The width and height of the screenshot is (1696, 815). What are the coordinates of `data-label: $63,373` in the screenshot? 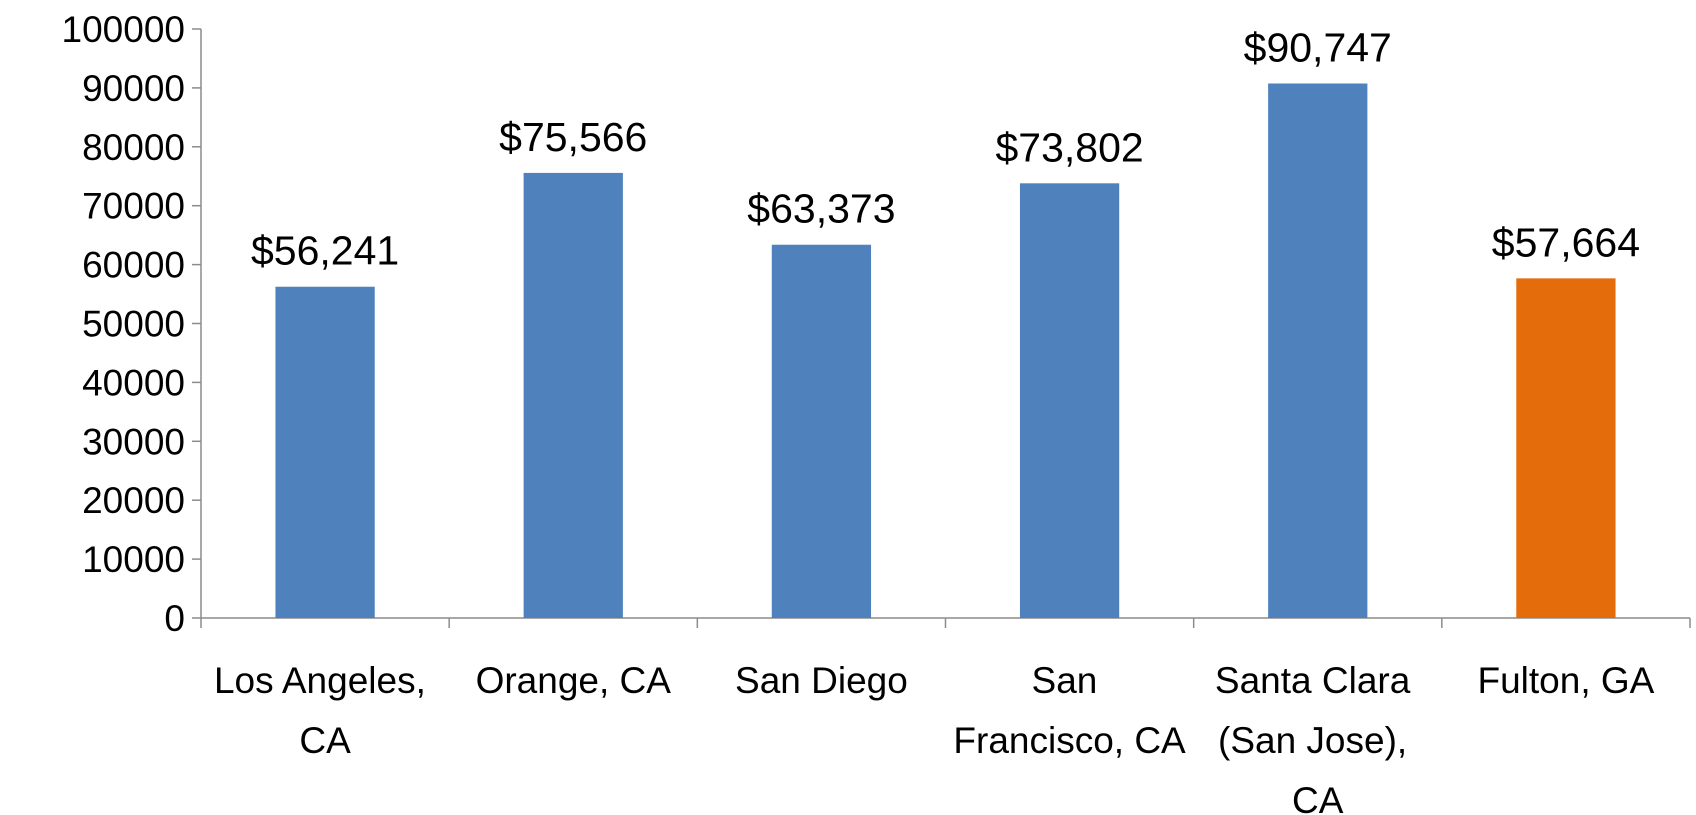 It's located at (821, 209).